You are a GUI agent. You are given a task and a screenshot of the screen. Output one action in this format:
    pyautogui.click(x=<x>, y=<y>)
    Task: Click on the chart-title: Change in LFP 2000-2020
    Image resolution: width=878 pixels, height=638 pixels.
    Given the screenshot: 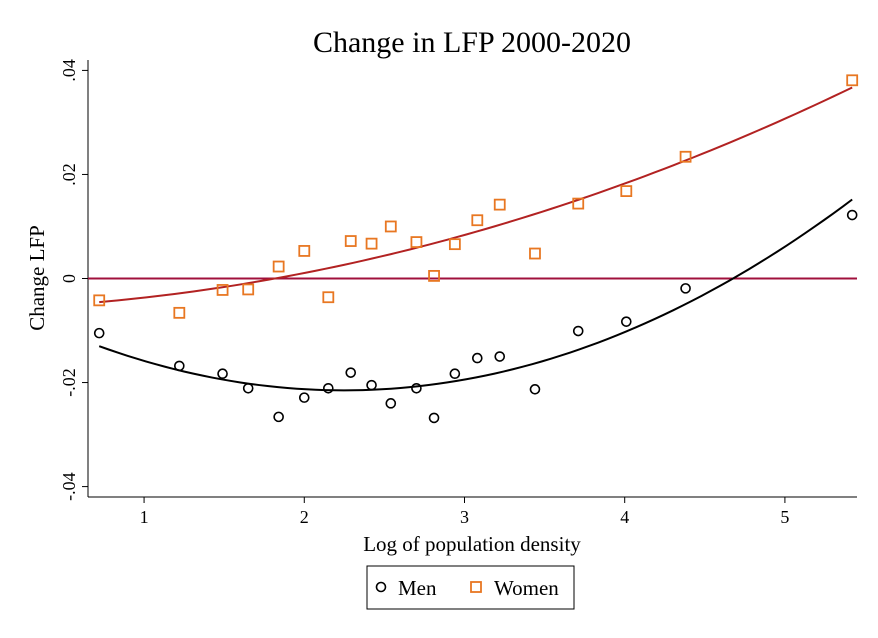 What is the action you would take?
    pyautogui.click(x=472, y=42)
    